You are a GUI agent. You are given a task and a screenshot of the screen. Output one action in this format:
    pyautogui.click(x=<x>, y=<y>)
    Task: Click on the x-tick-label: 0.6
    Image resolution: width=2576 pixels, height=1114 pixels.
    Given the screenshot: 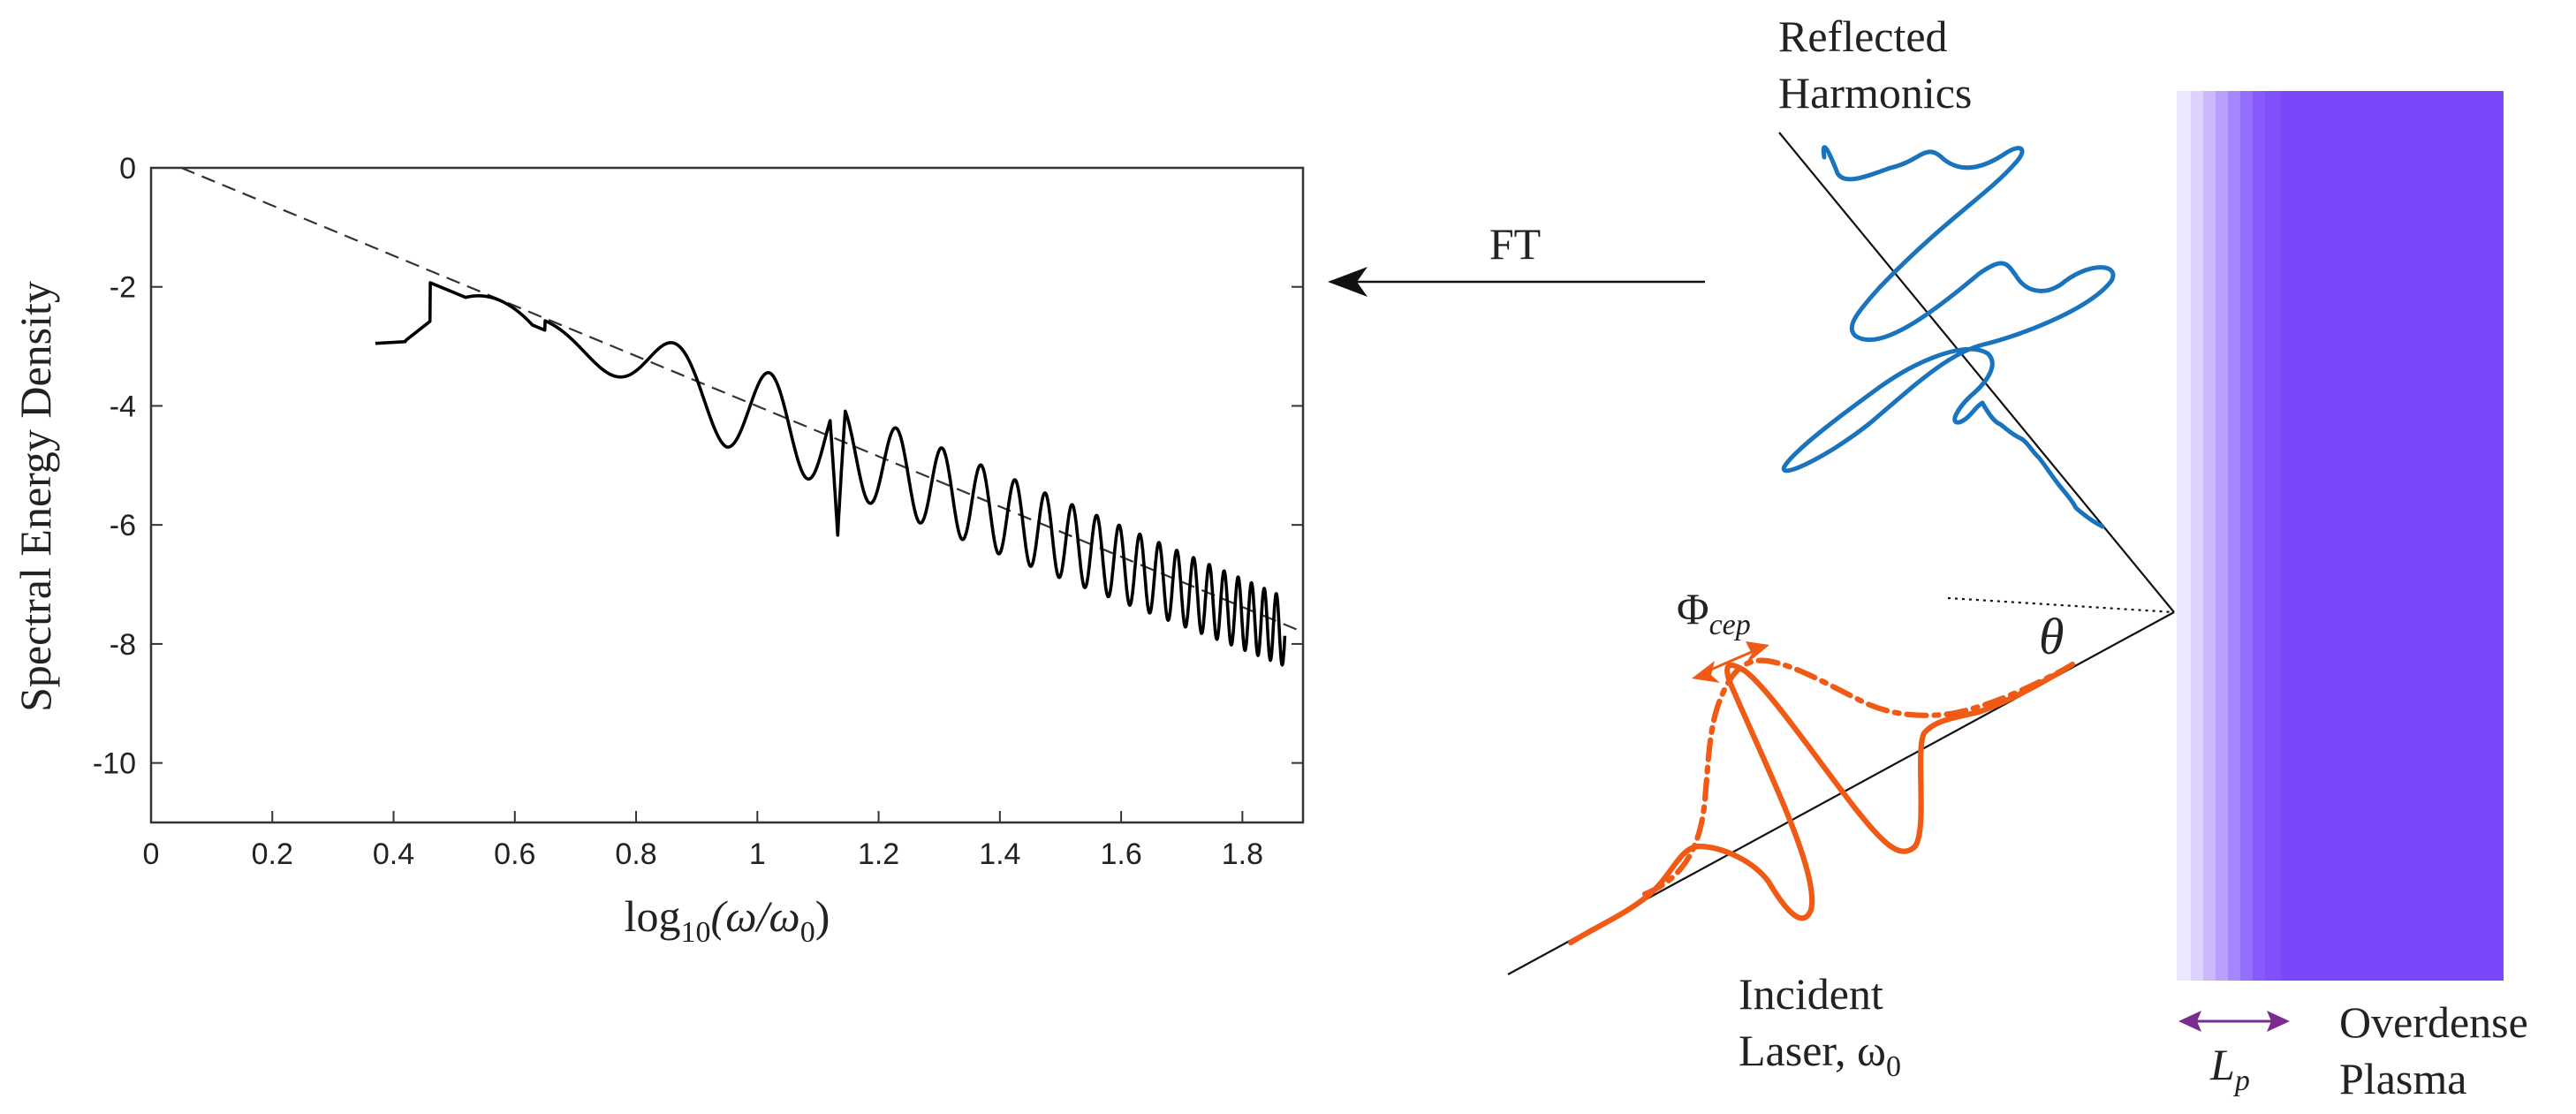 What is the action you would take?
    pyautogui.click(x=515, y=854)
    